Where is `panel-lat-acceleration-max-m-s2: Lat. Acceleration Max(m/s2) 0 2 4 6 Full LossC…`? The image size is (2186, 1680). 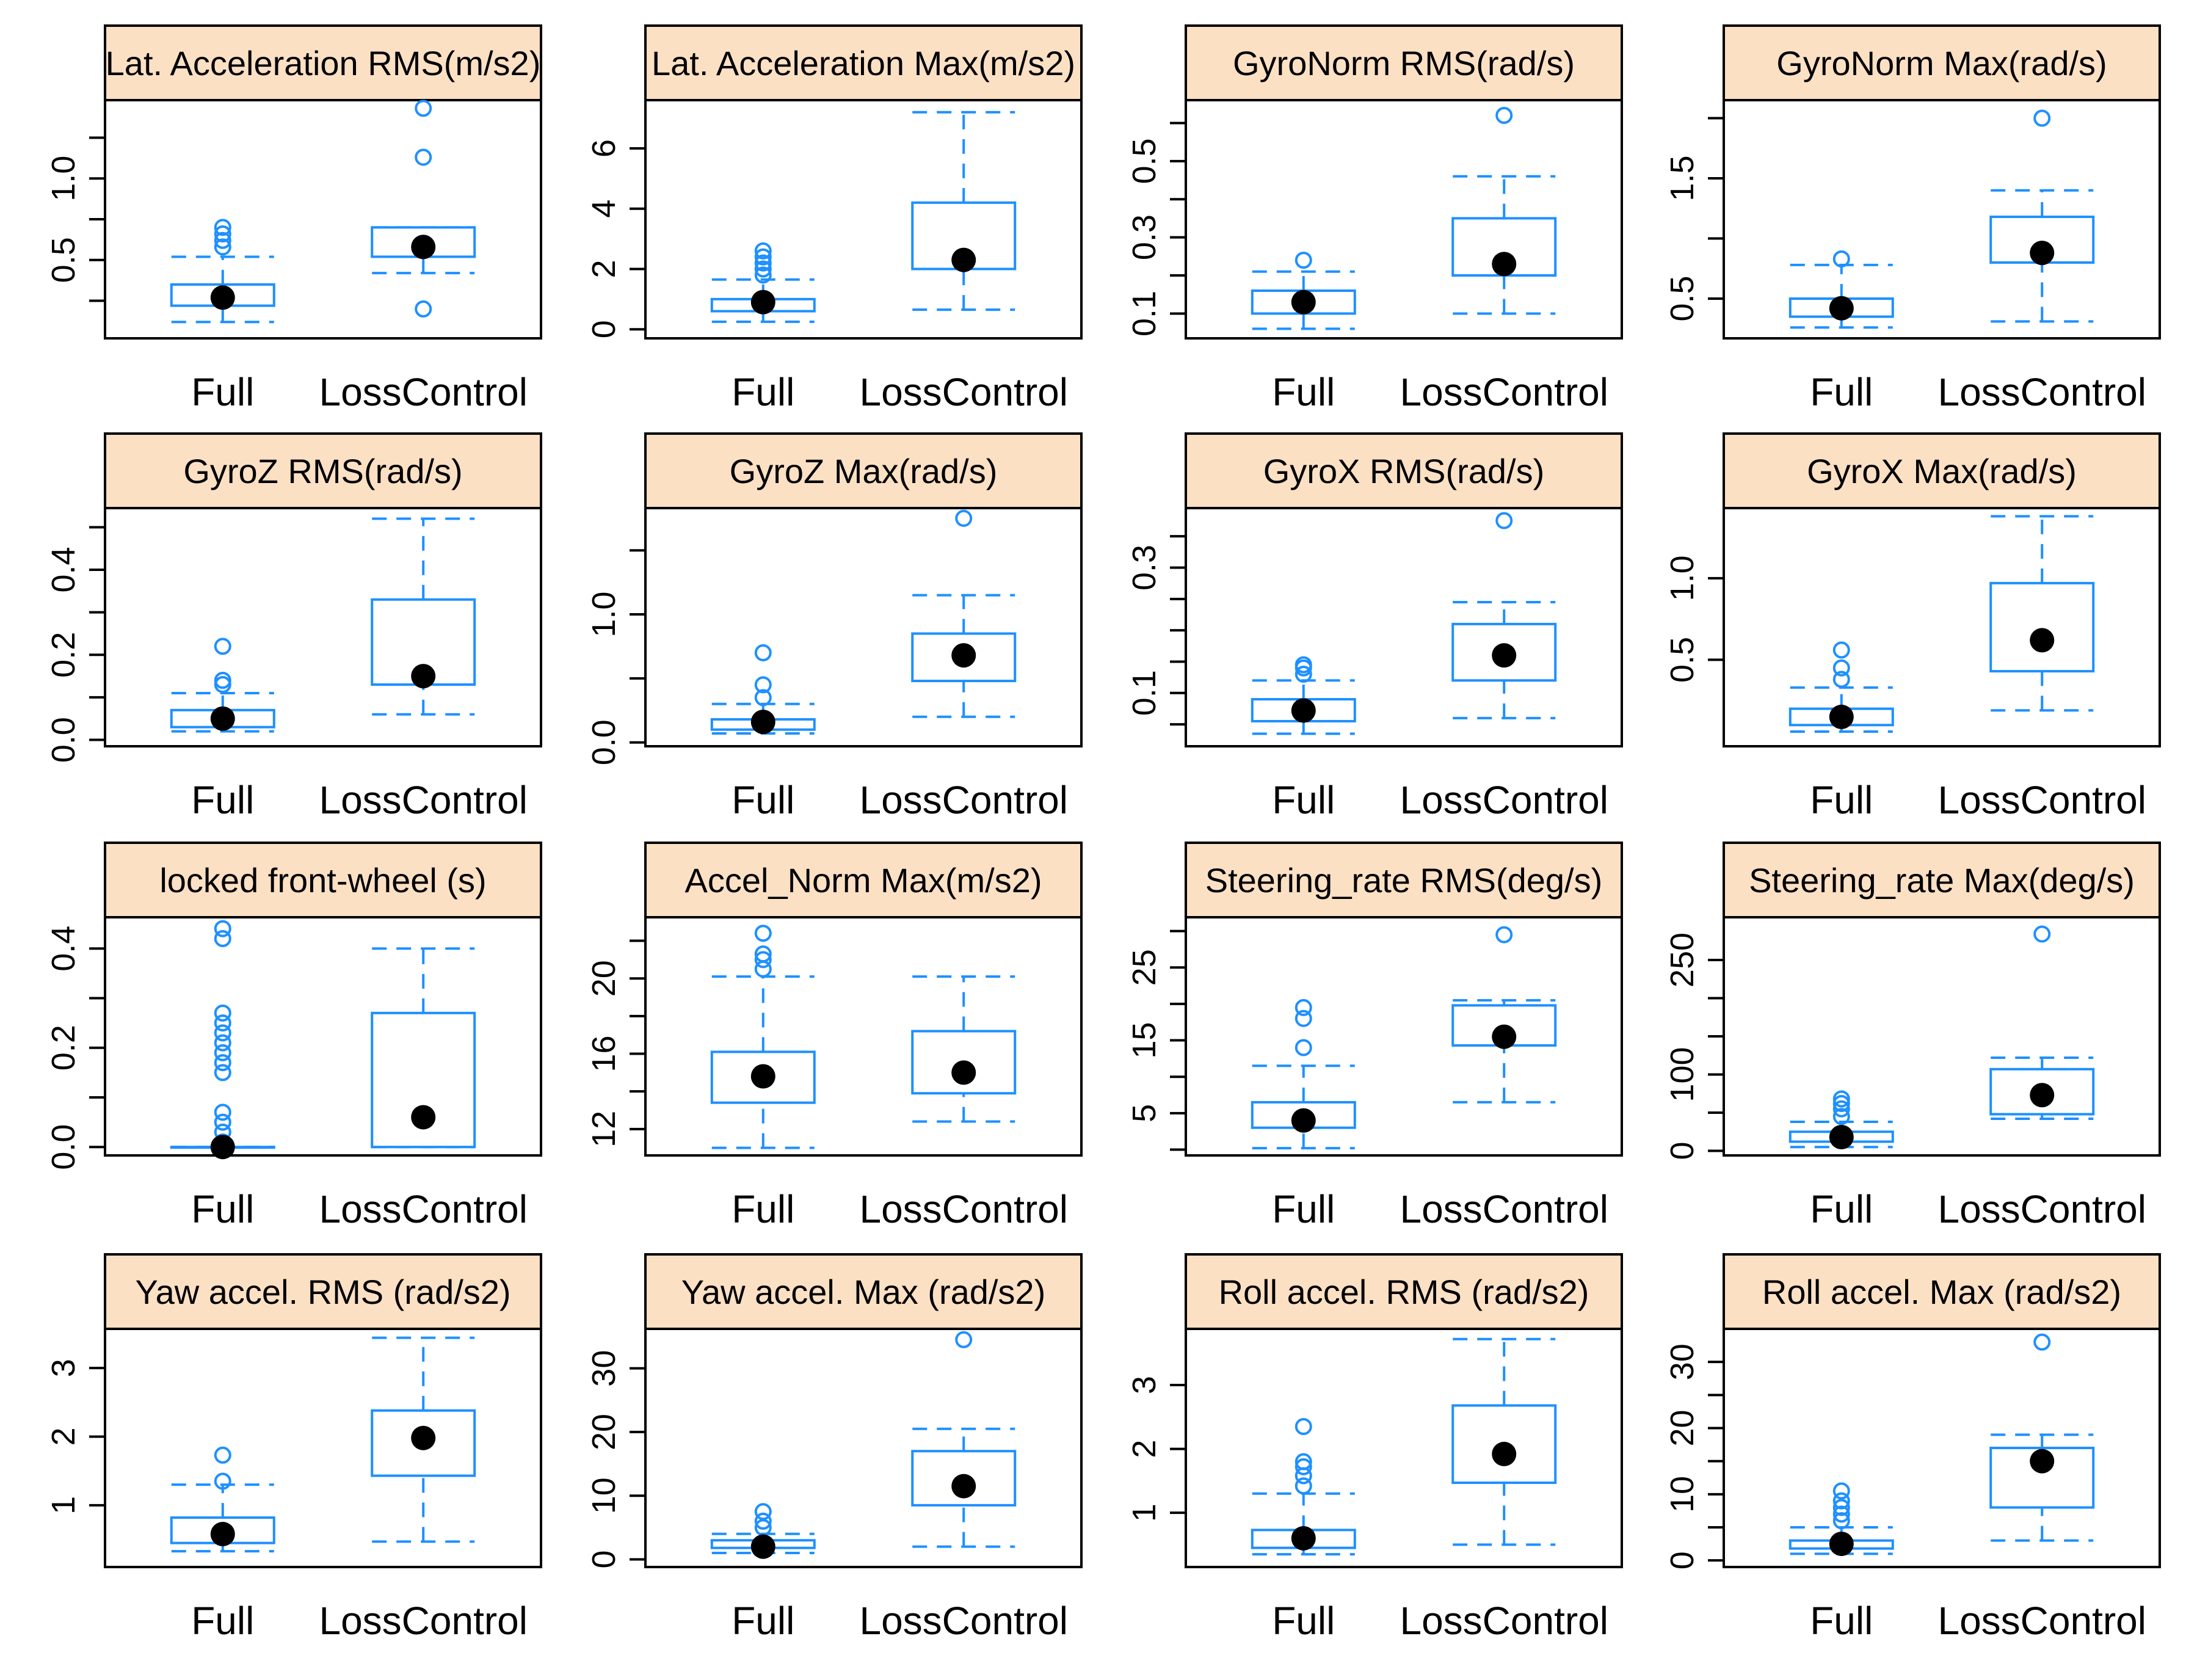 panel-lat-acceleration-max-m-s2: Lat. Acceleration Max(m/s2) 0 2 4 6 Full LossC… is located at coordinates (835, 219).